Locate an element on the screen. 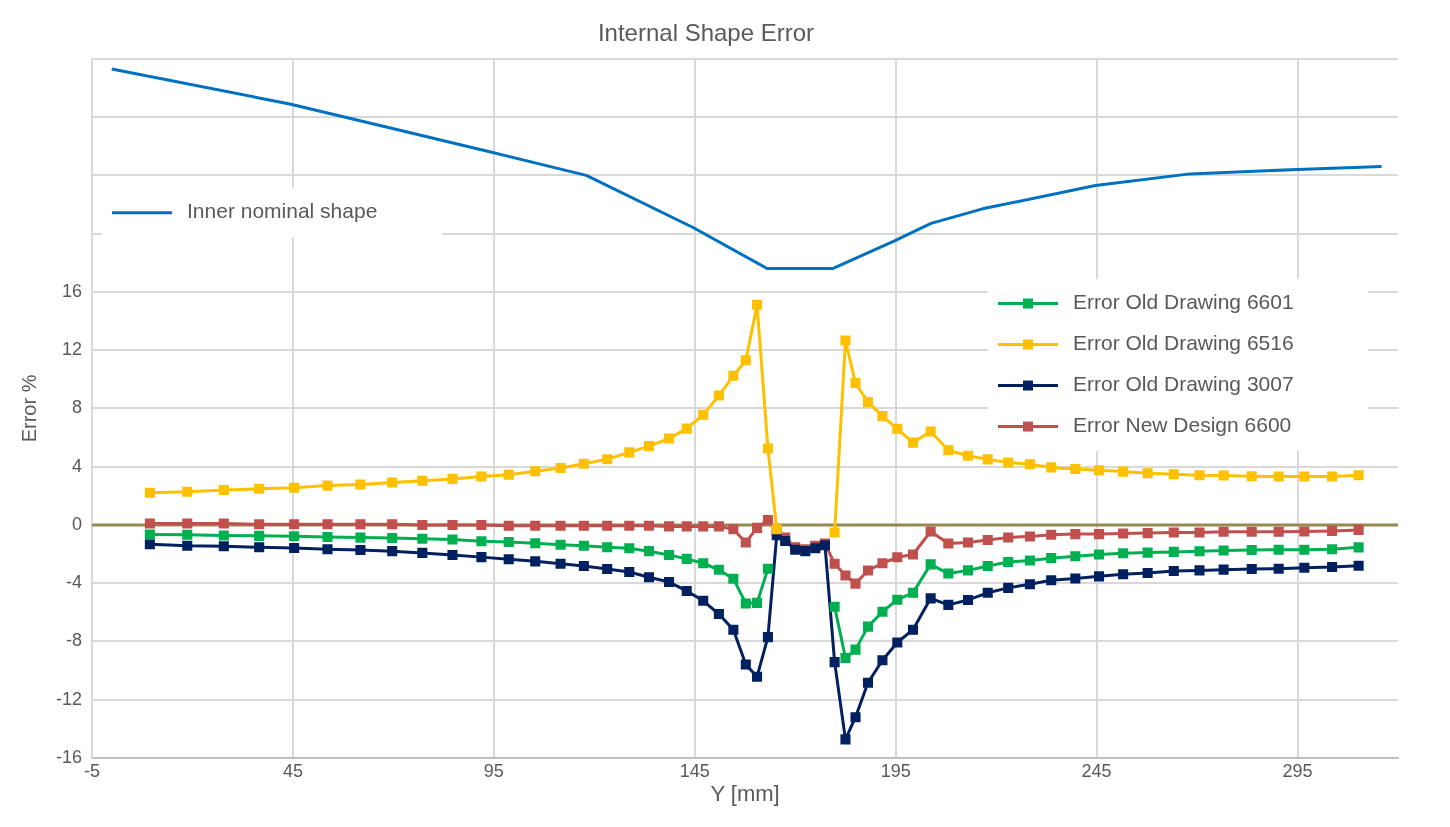  y-tick-label: -16 is located at coordinates (69, 756).